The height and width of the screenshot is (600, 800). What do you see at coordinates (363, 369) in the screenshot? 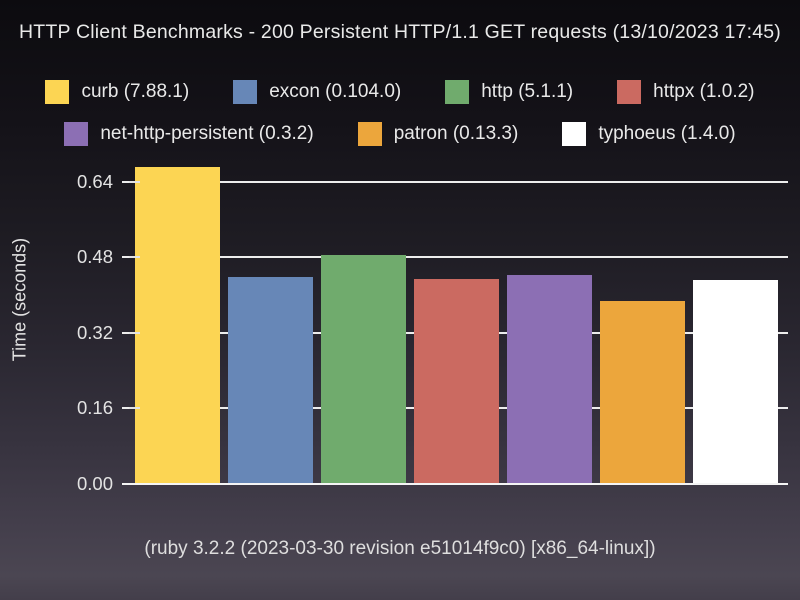
I see `bar-http` at bounding box center [363, 369].